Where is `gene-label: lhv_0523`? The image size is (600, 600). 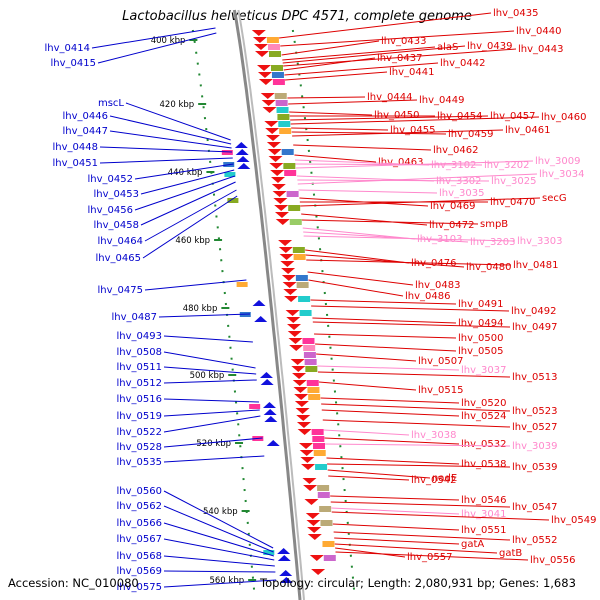 gene-label: lhv_0523 is located at coordinates (534, 411).